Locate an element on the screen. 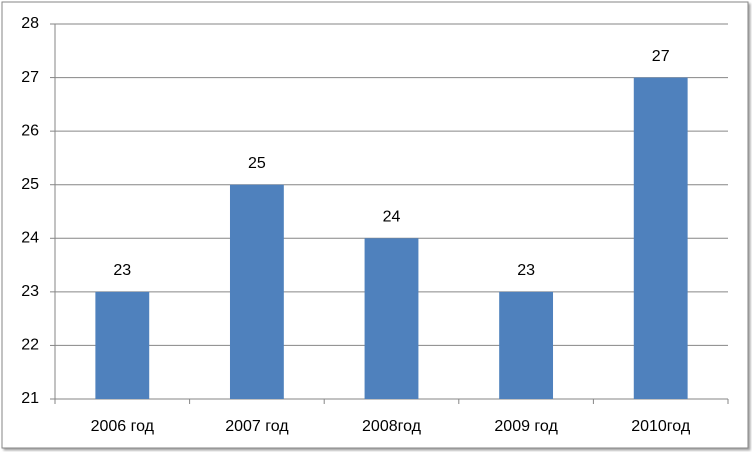 The width and height of the screenshot is (752, 452). y-tick-label: 23 is located at coordinates (30, 291).